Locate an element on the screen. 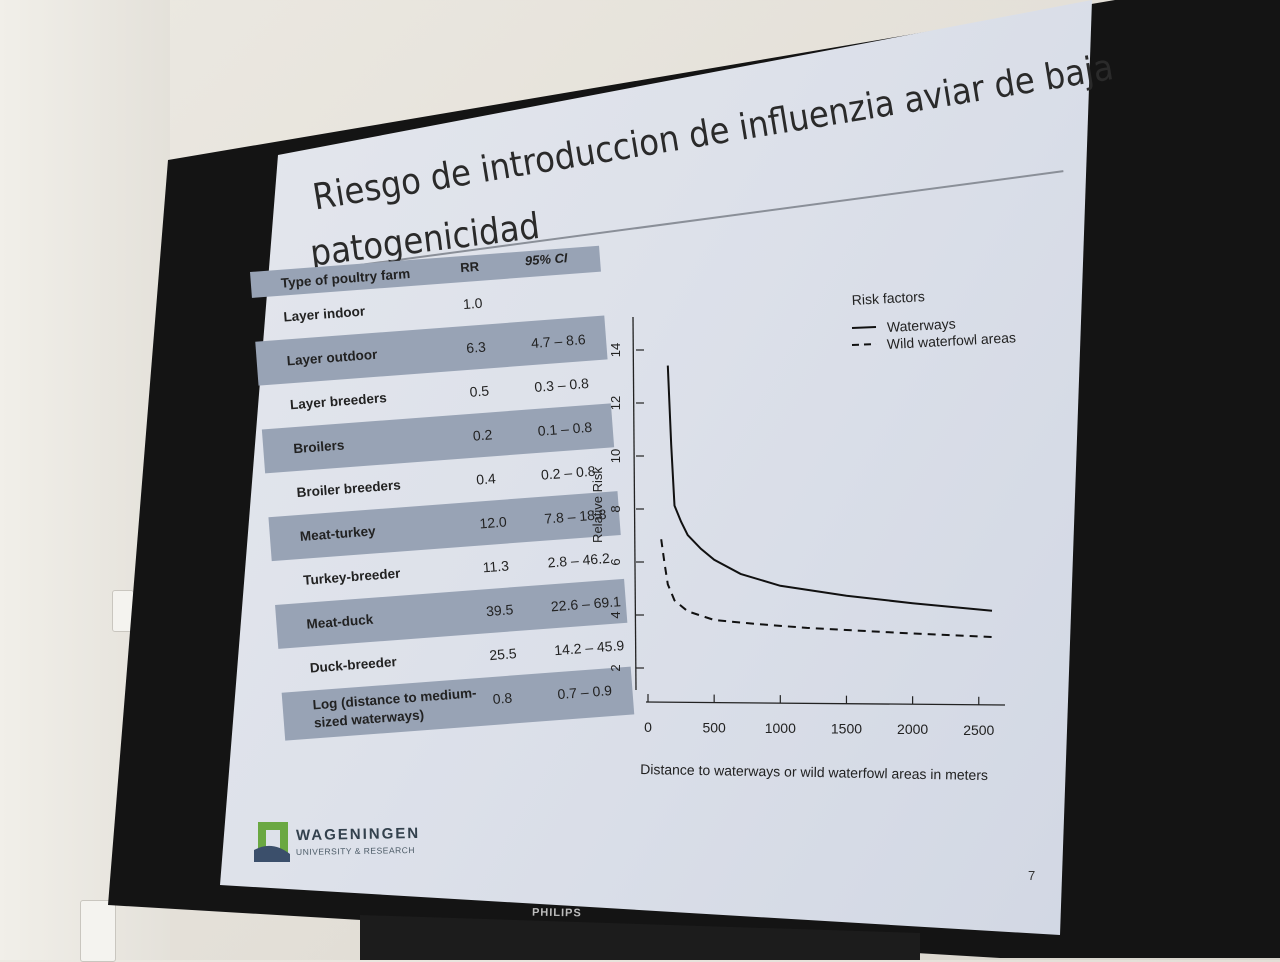 This screenshot has height=962, width=1280. logo-wordmark: WAGENINGEN is located at coordinates (358, 834).